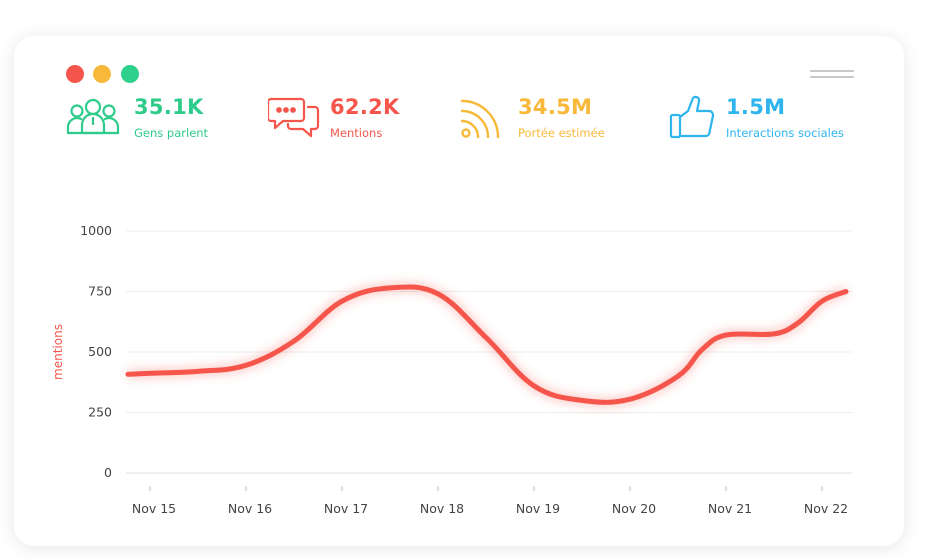 Image resolution: width=940 pixels, height=558 pixels. Describe the element at coordinates (93, 116) in the screenshot. I see `people-group-icon` at that location.